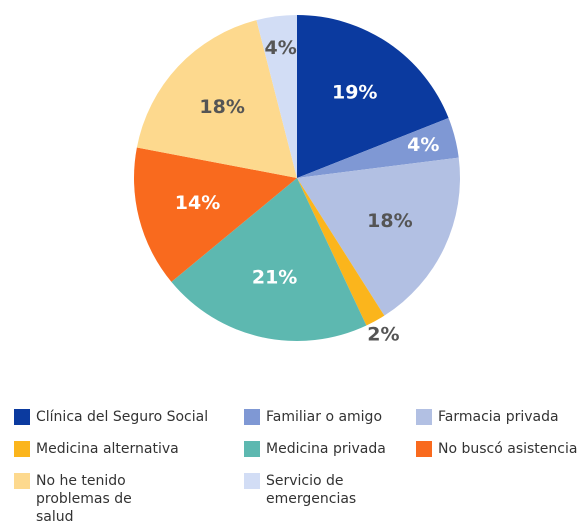 This screenshot has width=582, height=526. I want to click on legend-item: Farmacia privada, so click(499, 417).